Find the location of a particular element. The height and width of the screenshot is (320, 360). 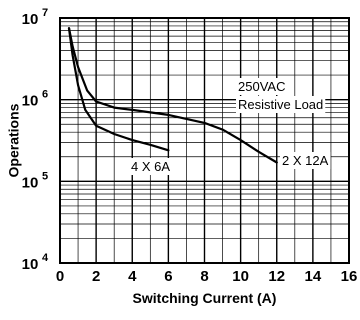

x-tick-label: 6 is located at coordinates (168, 276).